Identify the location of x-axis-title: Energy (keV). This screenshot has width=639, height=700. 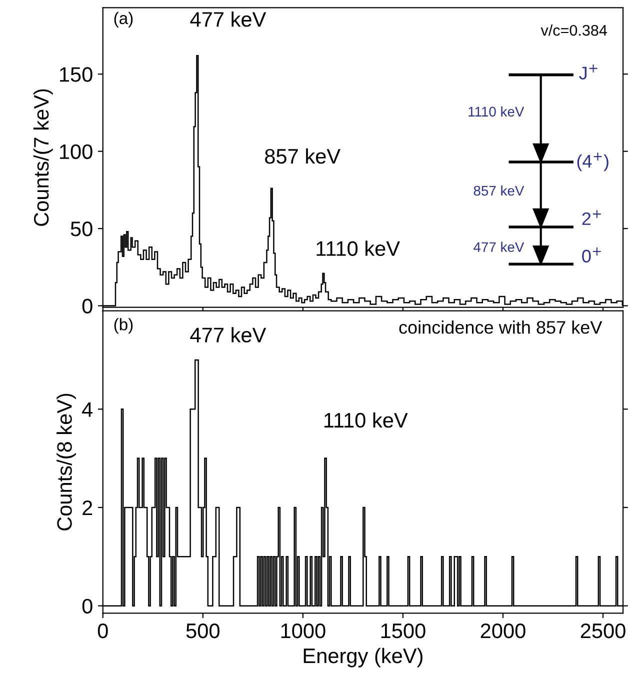
(363, 658).